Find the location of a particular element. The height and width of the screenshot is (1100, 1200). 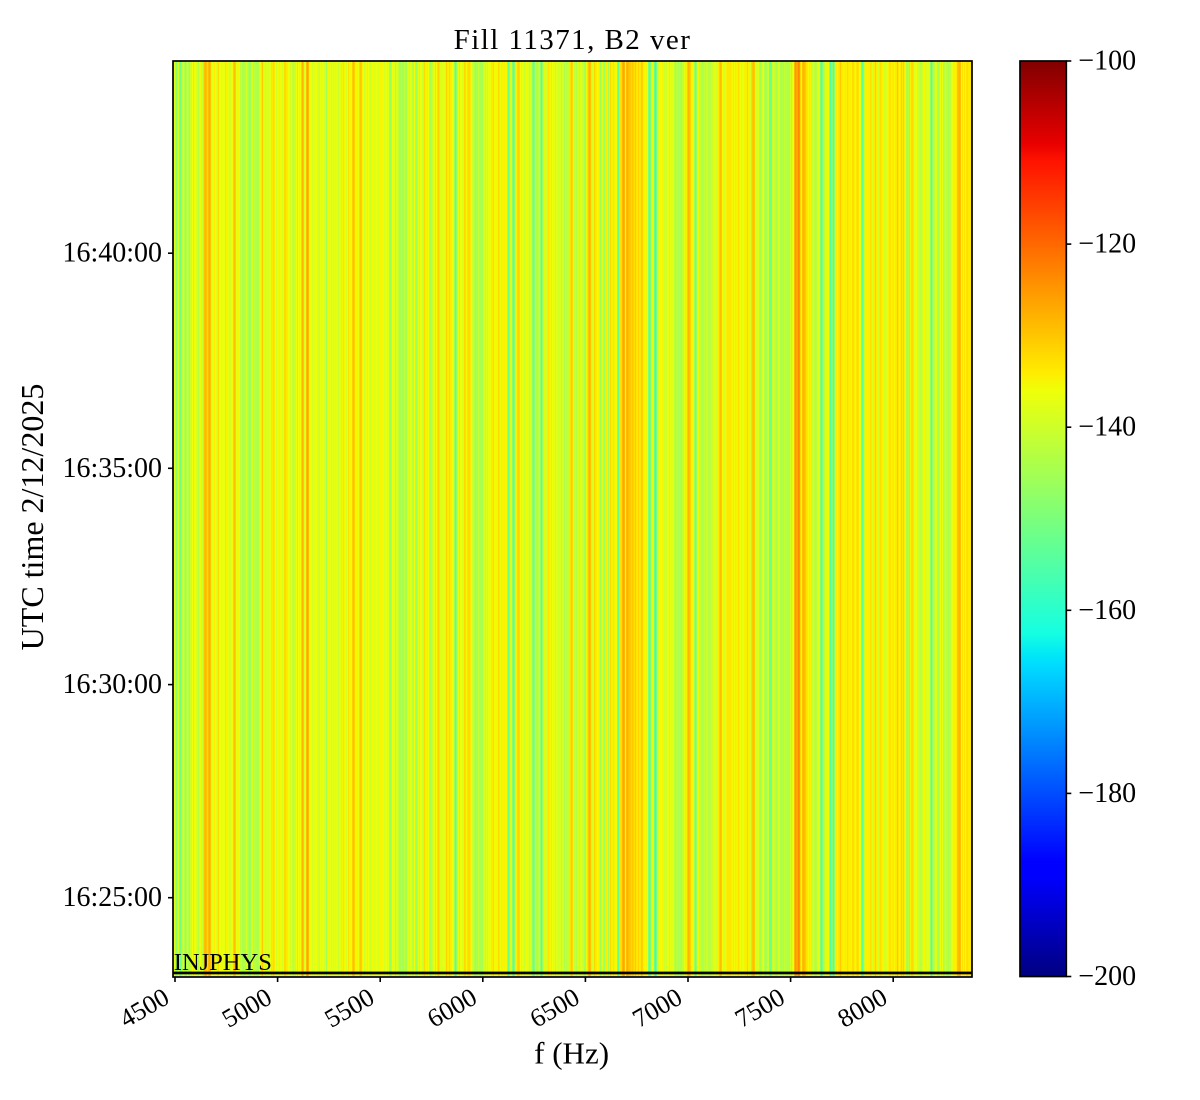

svg-text: 16:35:00 is located at coordinates (112, 468).